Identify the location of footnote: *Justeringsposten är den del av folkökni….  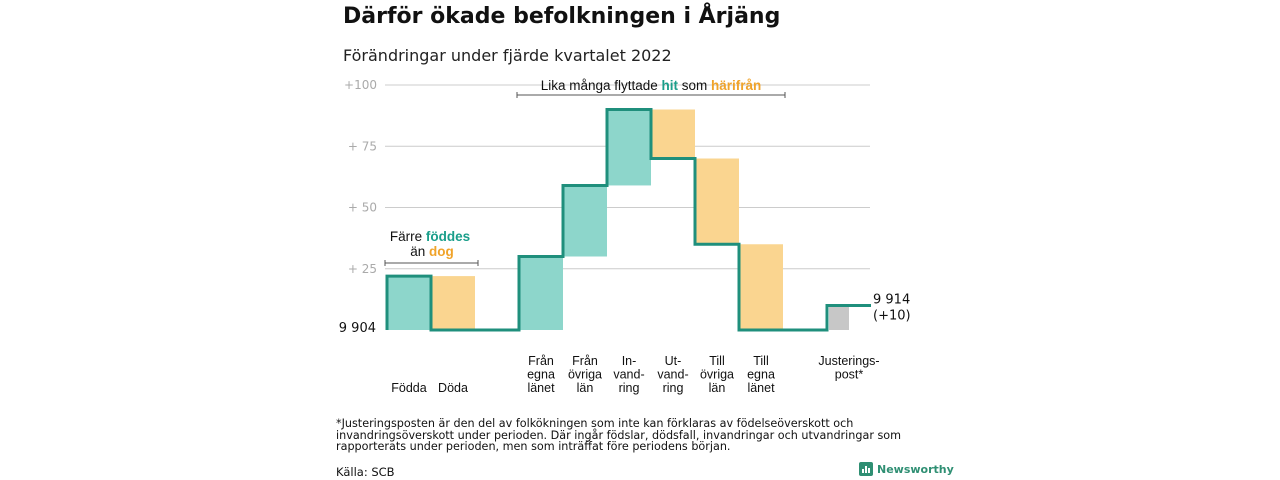
(619, 435).